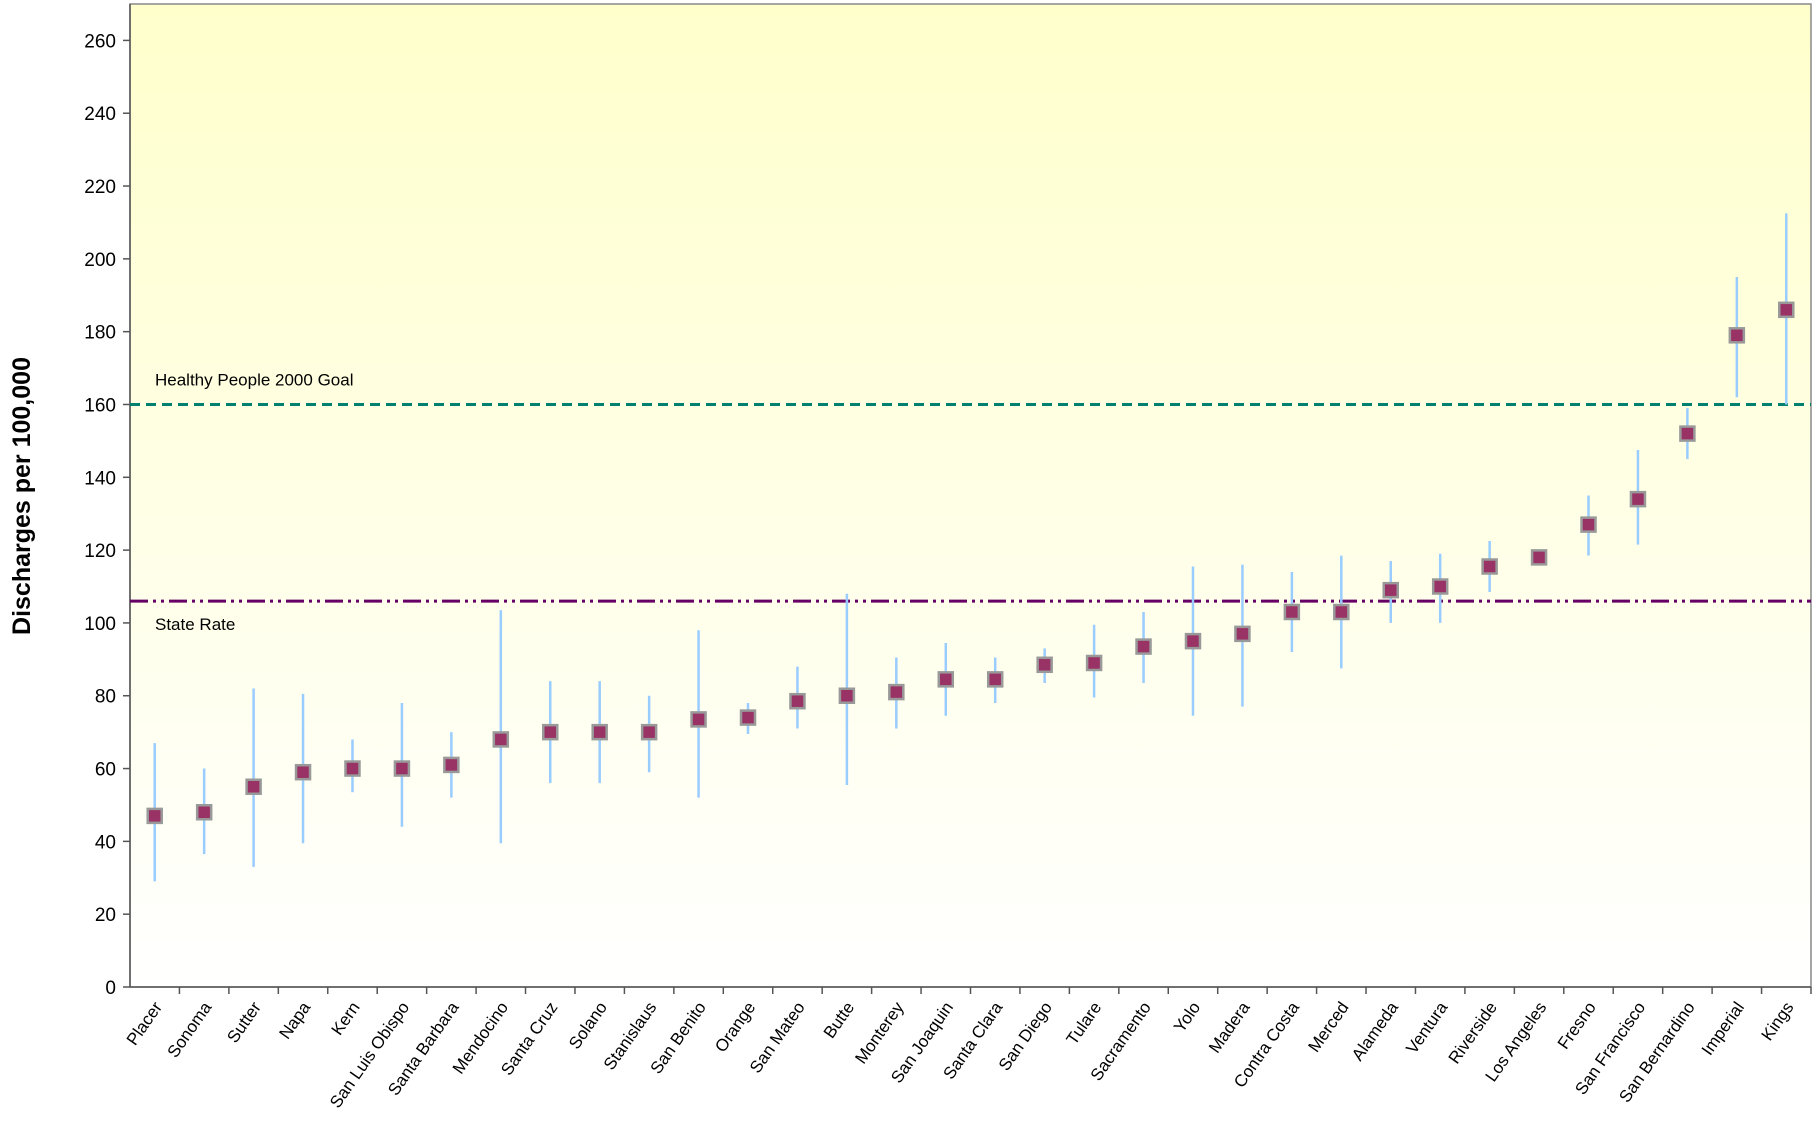  I want to click on x-tick-label: Madera, so click(1229, 1027).